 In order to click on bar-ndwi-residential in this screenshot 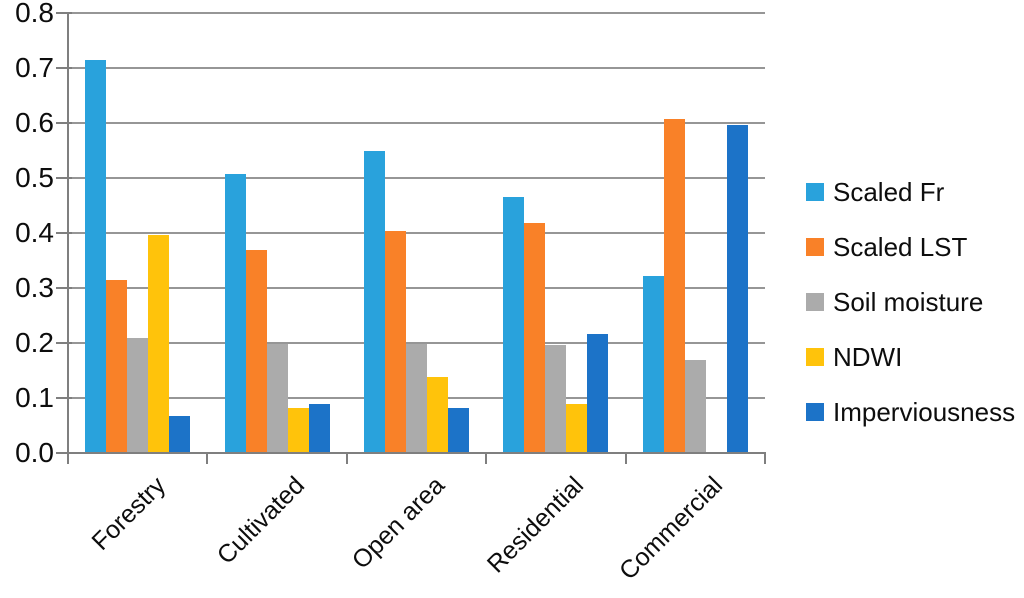, I will do `click(577, 428)`.